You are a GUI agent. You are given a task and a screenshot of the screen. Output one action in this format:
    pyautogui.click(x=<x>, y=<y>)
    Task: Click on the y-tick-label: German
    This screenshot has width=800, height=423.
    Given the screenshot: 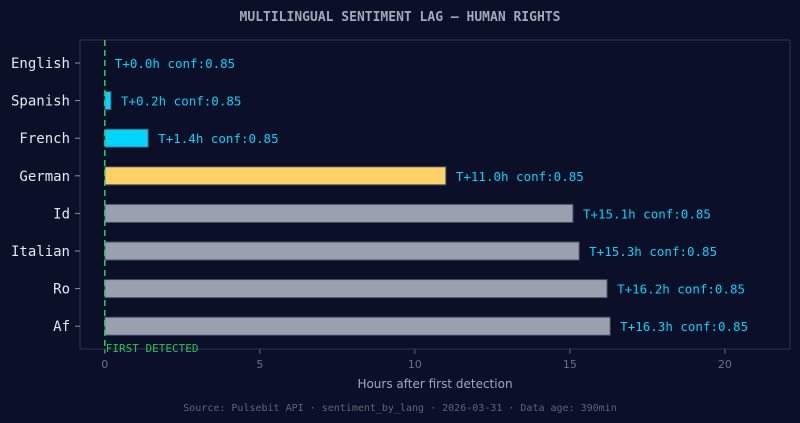 What is the action you would take?
    pyautogui.click(x=44, y=177)
    